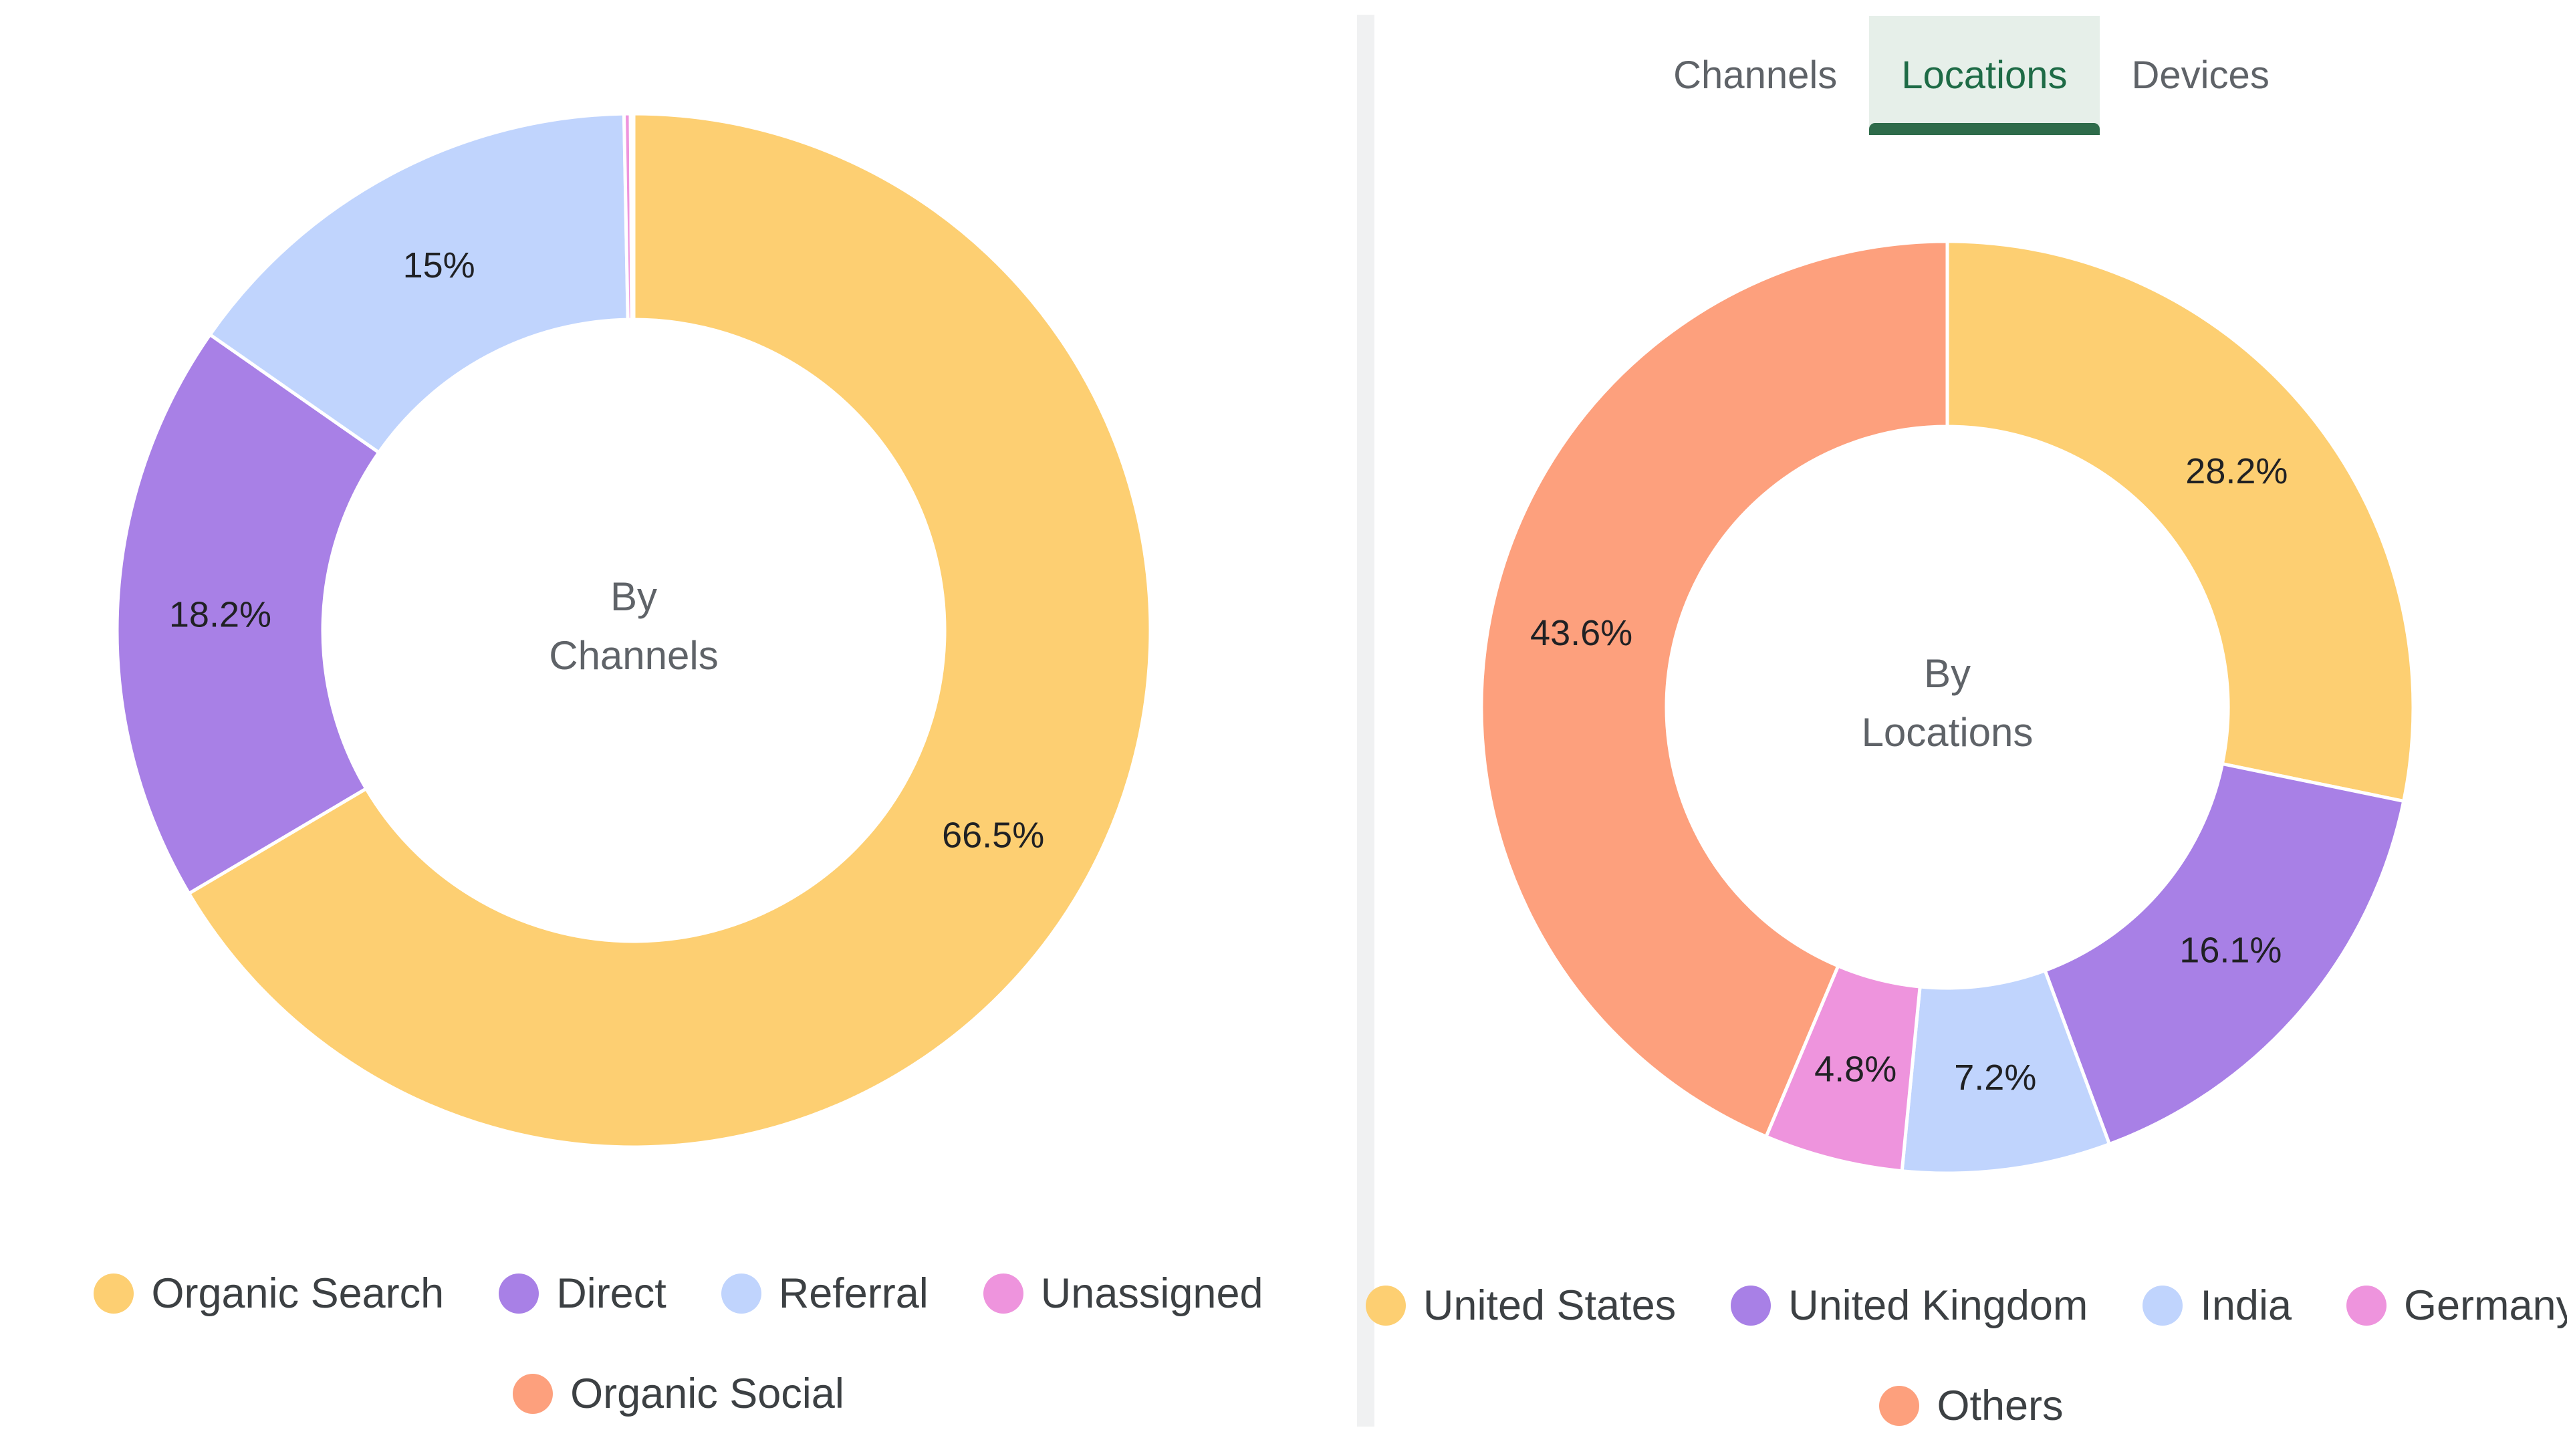 This screenshot has height=1456, width=2567. I want to click on legend-label: Direct, so click(611, 1293).